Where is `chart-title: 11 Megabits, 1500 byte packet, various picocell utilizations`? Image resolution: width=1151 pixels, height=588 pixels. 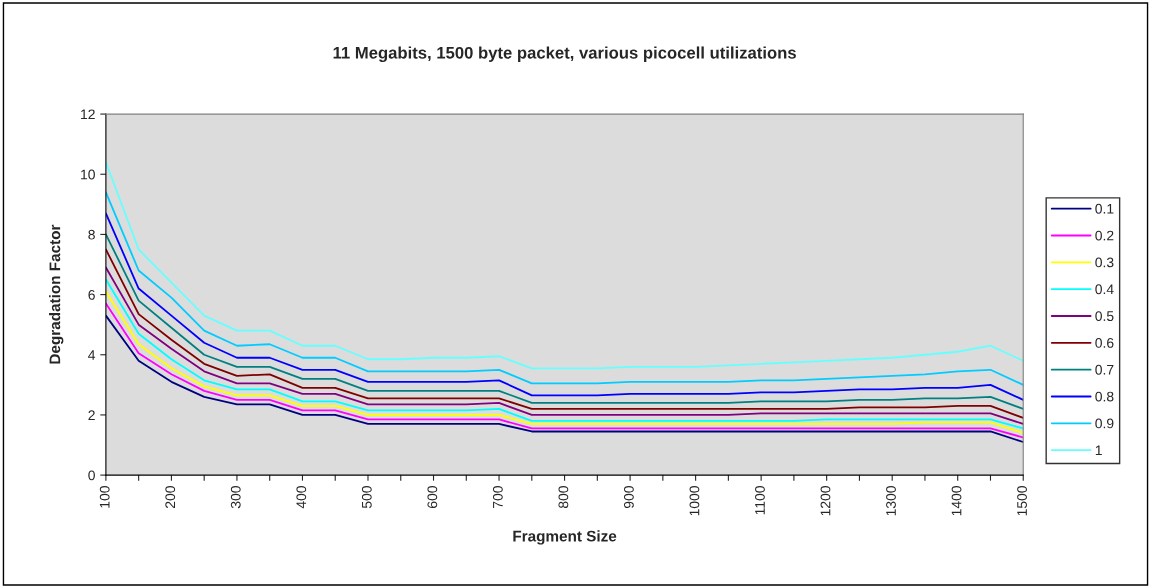 chart-title: 11 Megabits, 1500 byte packet, various picocell utilizations is located at coordinates (564, 54).